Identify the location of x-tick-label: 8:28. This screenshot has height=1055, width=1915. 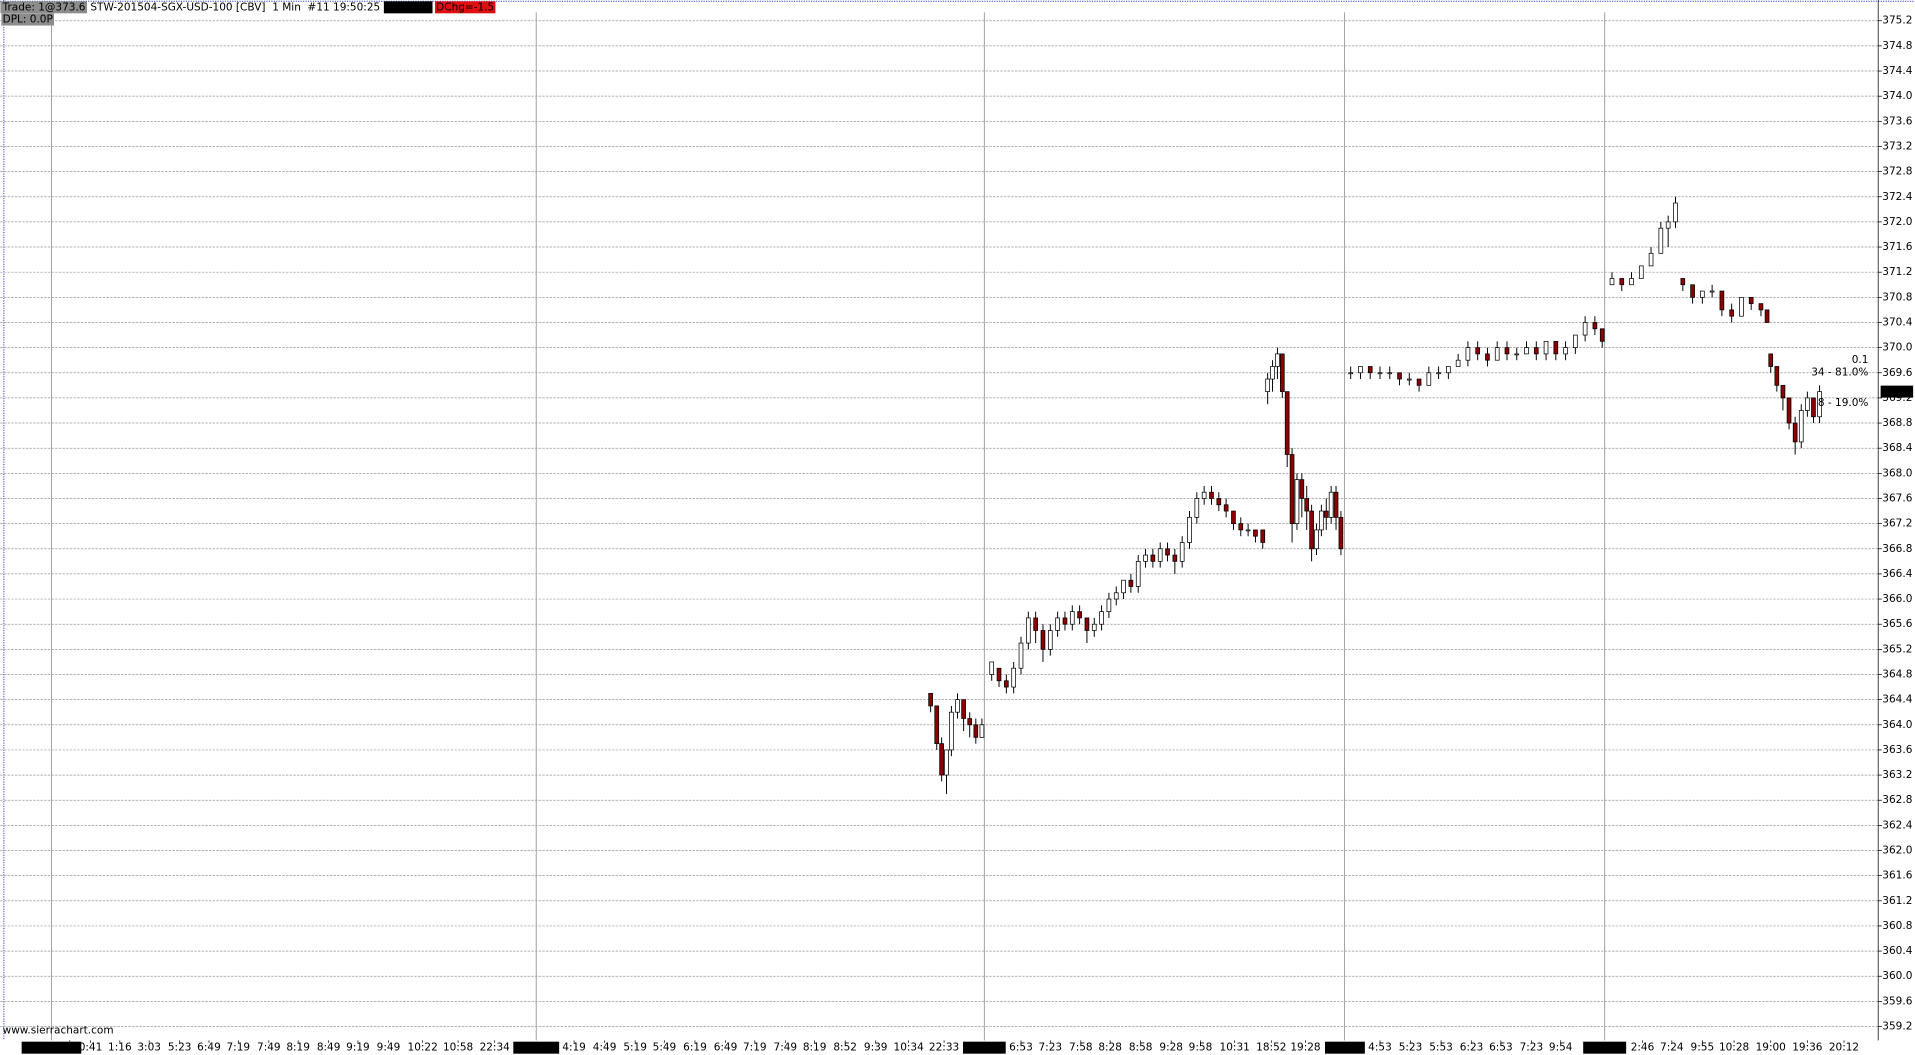
(1110, 1048).